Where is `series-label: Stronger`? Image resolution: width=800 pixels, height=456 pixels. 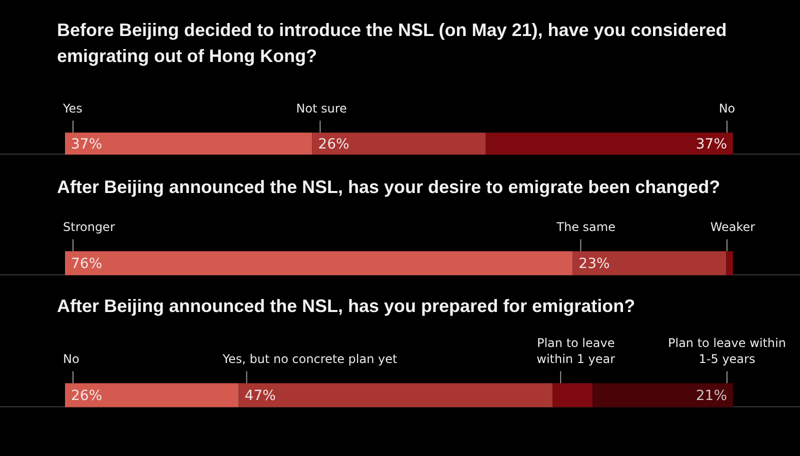
series-label: Stronger is located at coordinates (89, 227).